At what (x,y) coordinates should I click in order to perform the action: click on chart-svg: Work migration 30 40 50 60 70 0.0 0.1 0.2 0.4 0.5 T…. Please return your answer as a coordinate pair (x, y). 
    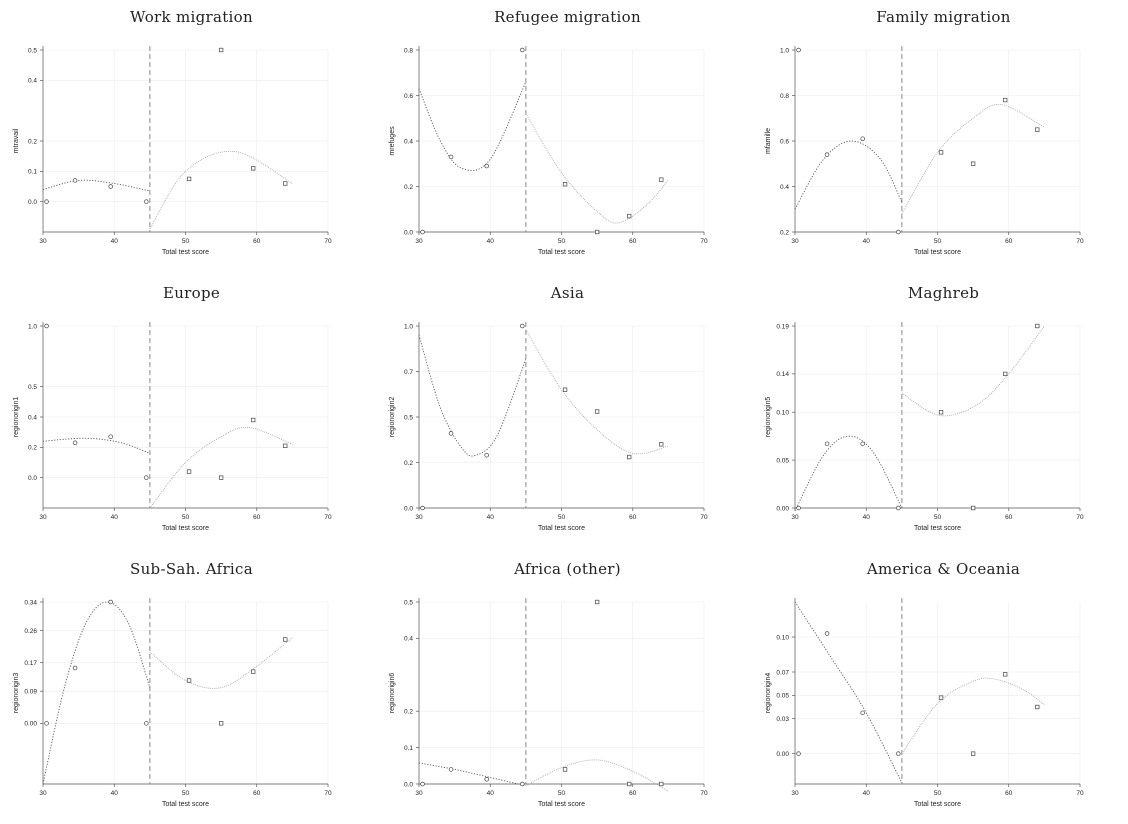
    Looking at the image, I should click on (172, 132).